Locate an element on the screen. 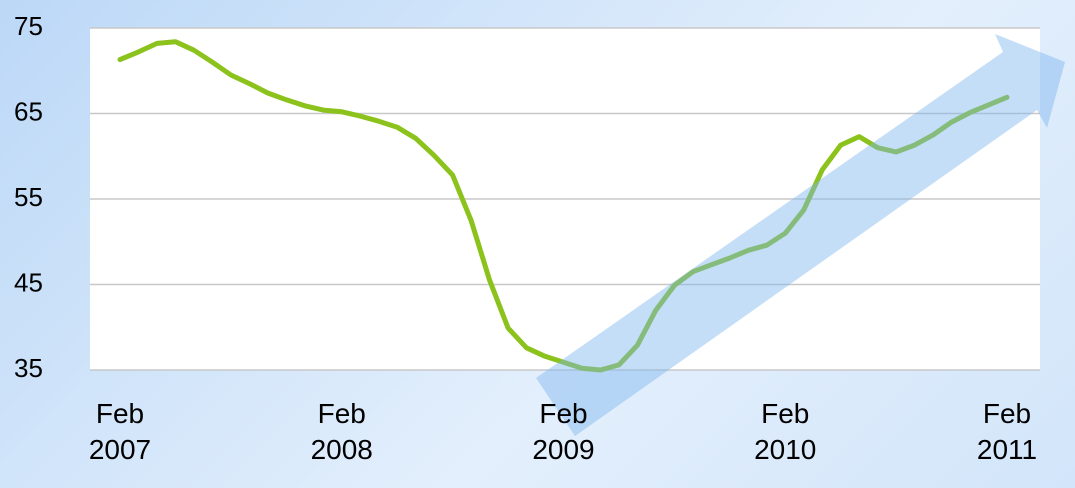 The width and height of the screenshot is (1075, 488). y-tick-label: 65 is located at coordinates (28, 111).